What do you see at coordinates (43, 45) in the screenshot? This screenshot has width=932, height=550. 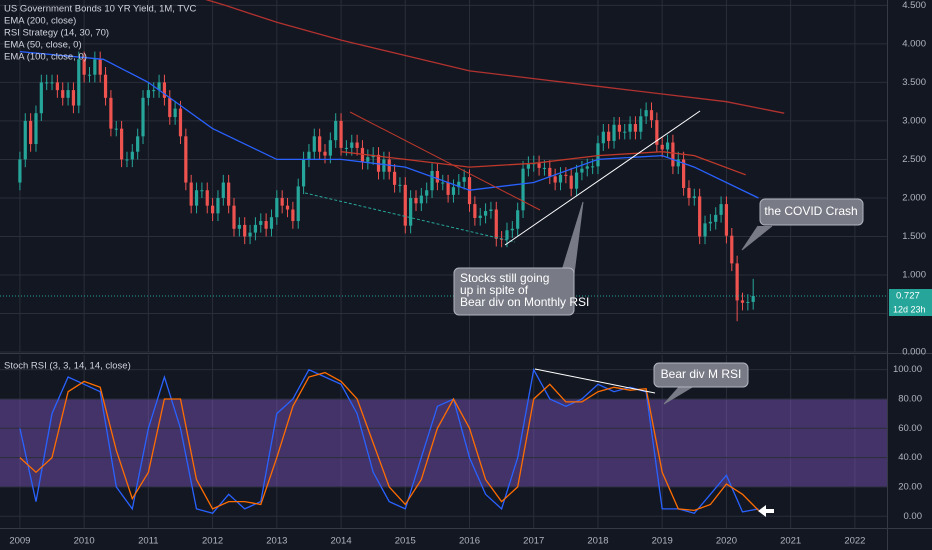 I see `legend-entry: EMA (50, close, 0)` at bounding box center [43, 45].